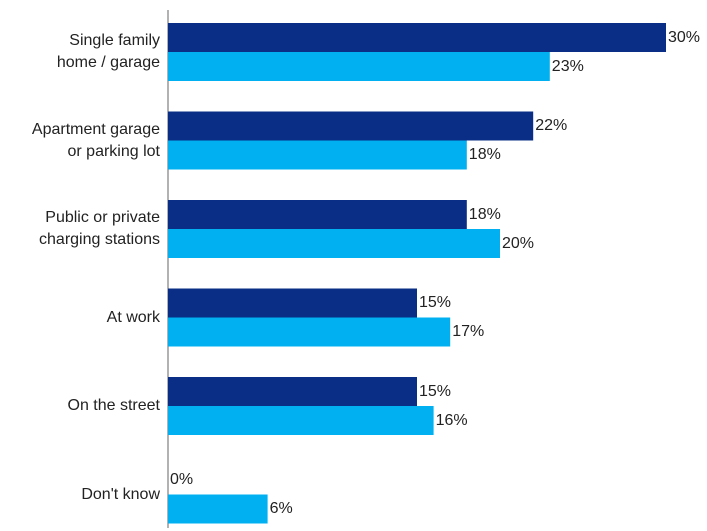  What do you see at coordinates (80, 495) in the screenshot?
I see `category-label: Don't know` at bounding box center [80, 495].